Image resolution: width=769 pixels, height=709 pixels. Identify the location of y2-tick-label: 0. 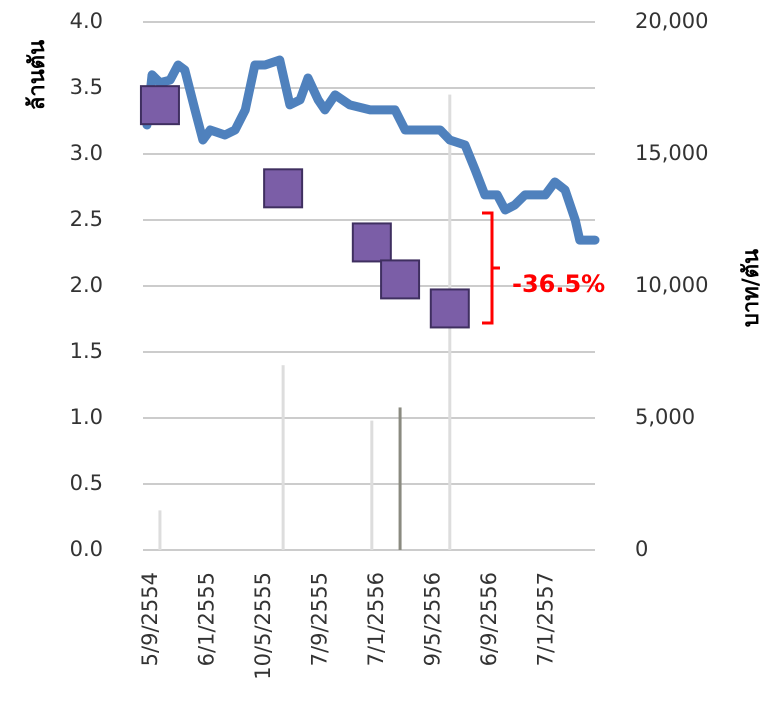
(641, 549).